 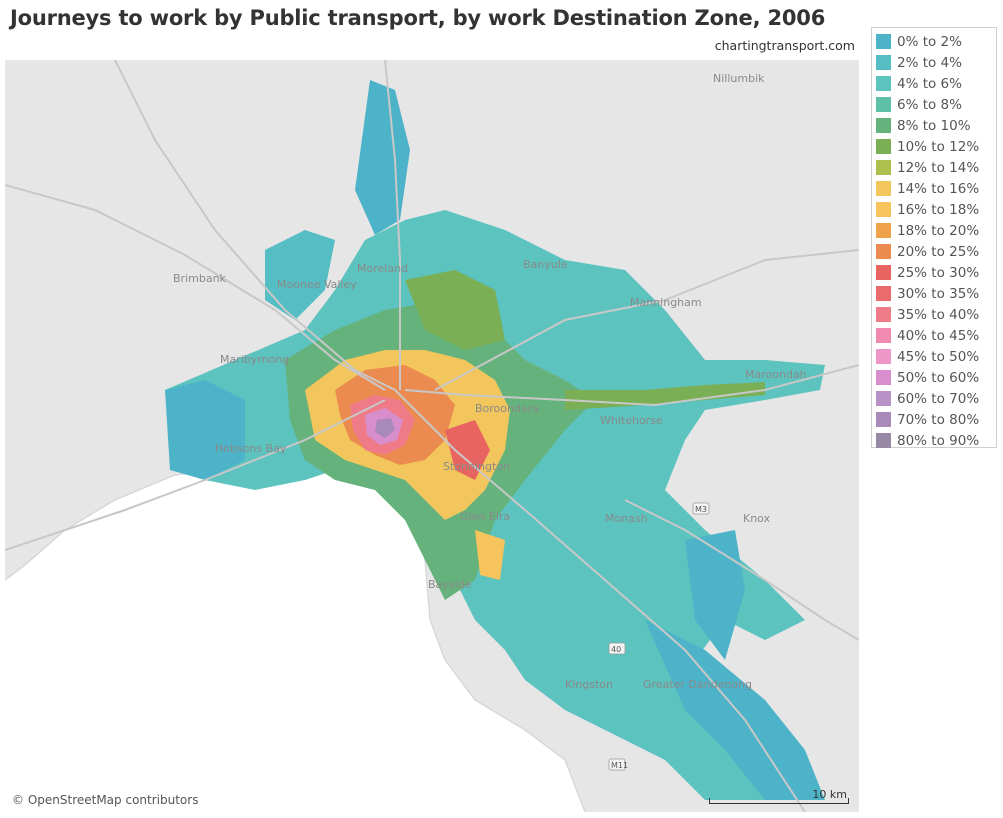 I want to click on legend-label: 6% to 8%, so click(x=929, y=104).